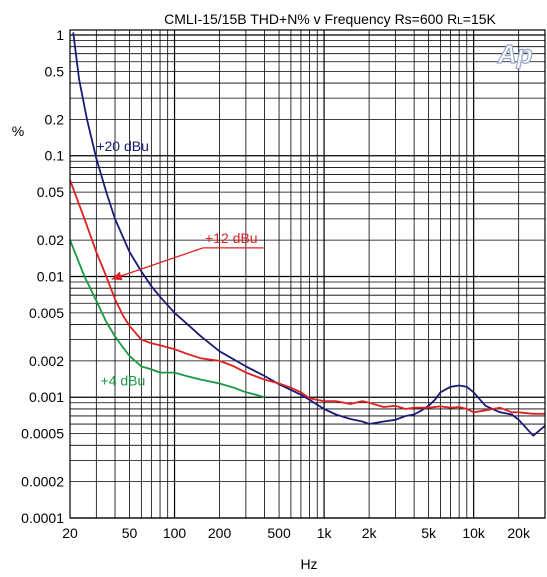 The image size is (547, 577). I want to click on x-tick-labels: 20 50 100 200 500 1k 2k 5k 10k 20k, so click(296, 533).